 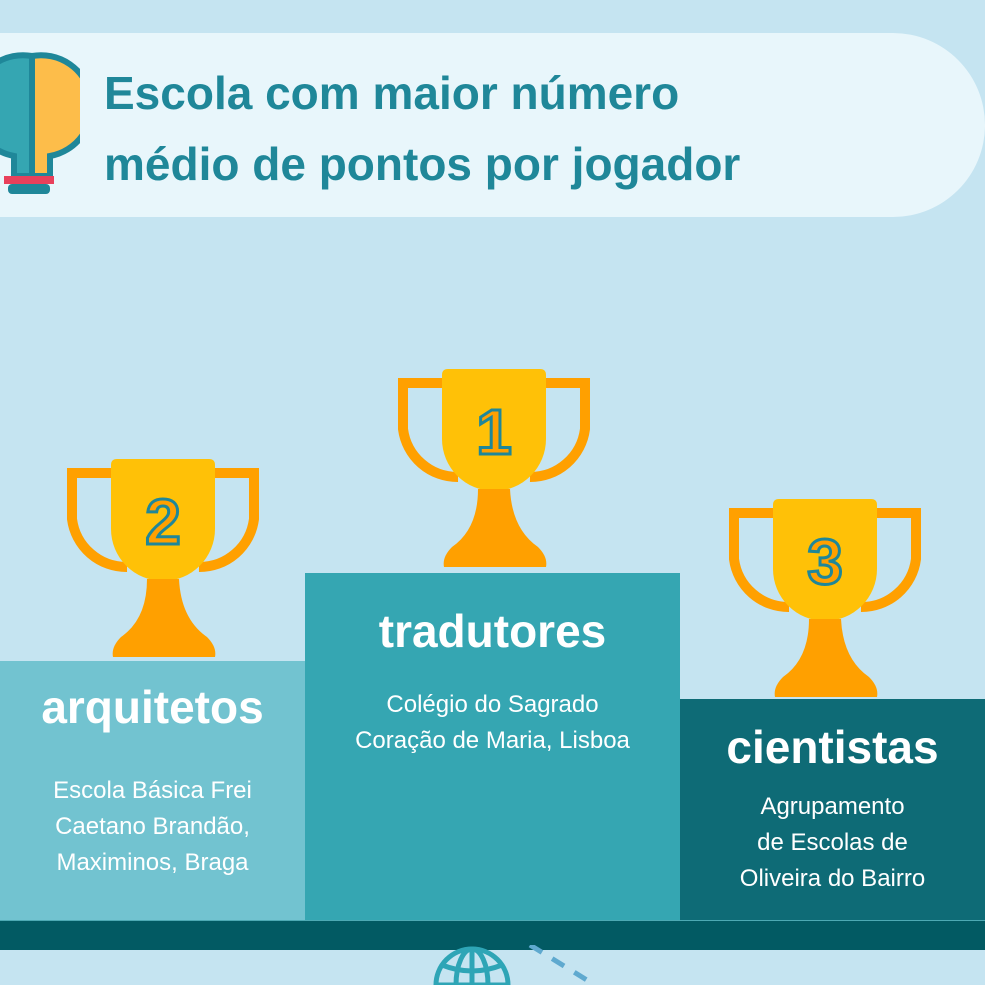 I want to click on trophy-icon-first: 1, so click(x=494, y=468).